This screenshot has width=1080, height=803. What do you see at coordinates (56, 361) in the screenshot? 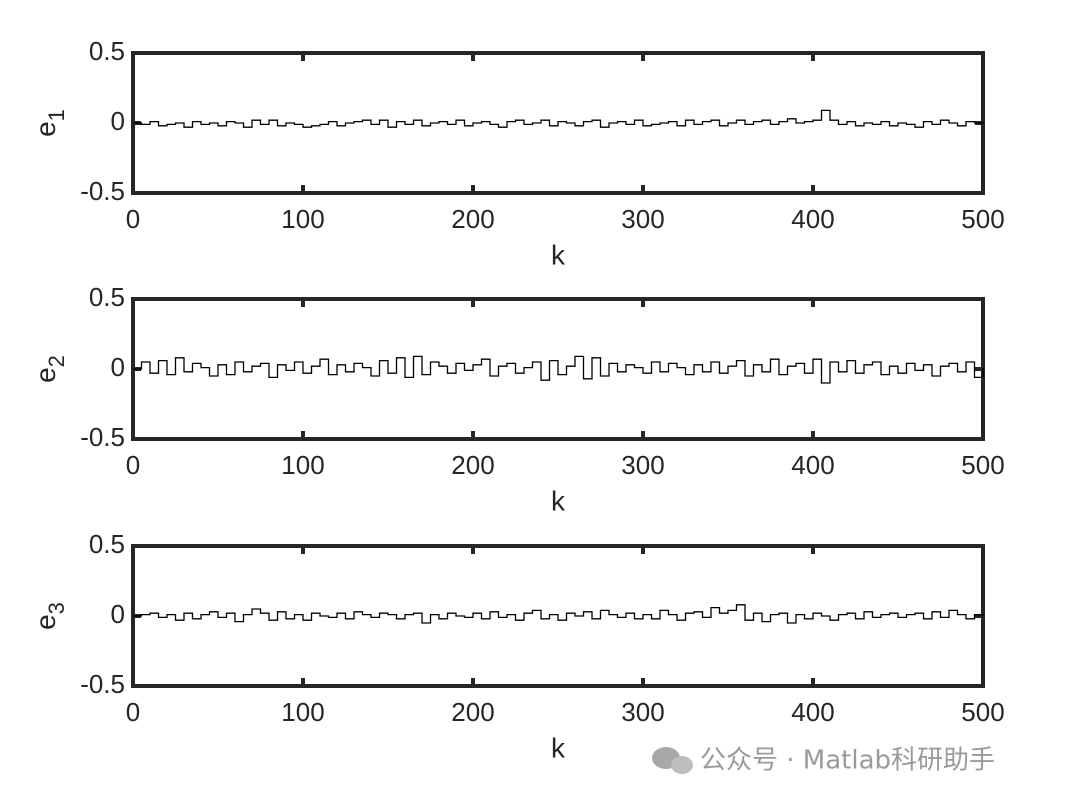
I see `y-axis-label-subscript: 2` at bounding box center [56, 361].